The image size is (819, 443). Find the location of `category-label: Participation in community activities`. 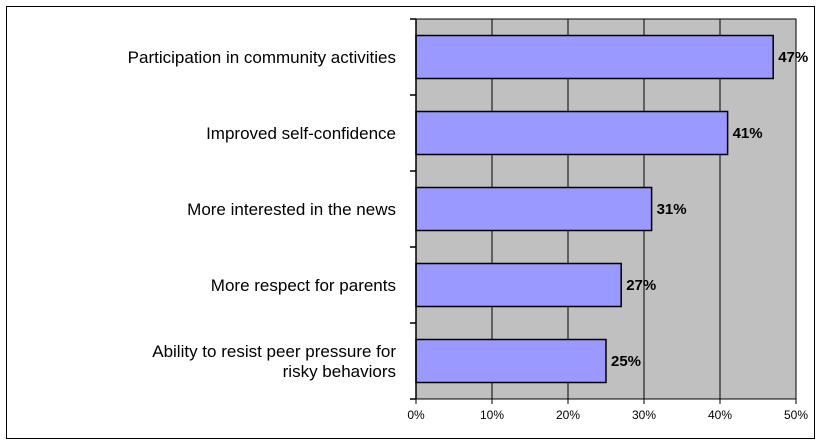

category-label: Participation in community activities is located at coordinates (262, 57).